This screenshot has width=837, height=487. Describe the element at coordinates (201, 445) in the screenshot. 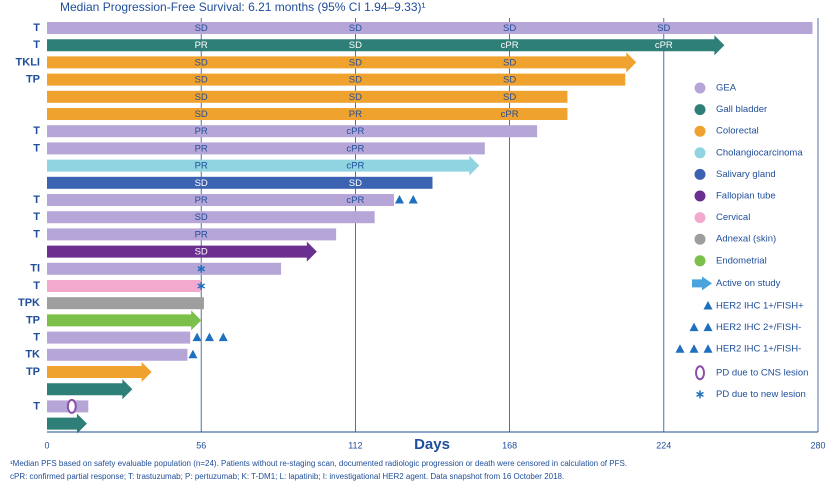

I see `x-tick-label: 56` at that location.